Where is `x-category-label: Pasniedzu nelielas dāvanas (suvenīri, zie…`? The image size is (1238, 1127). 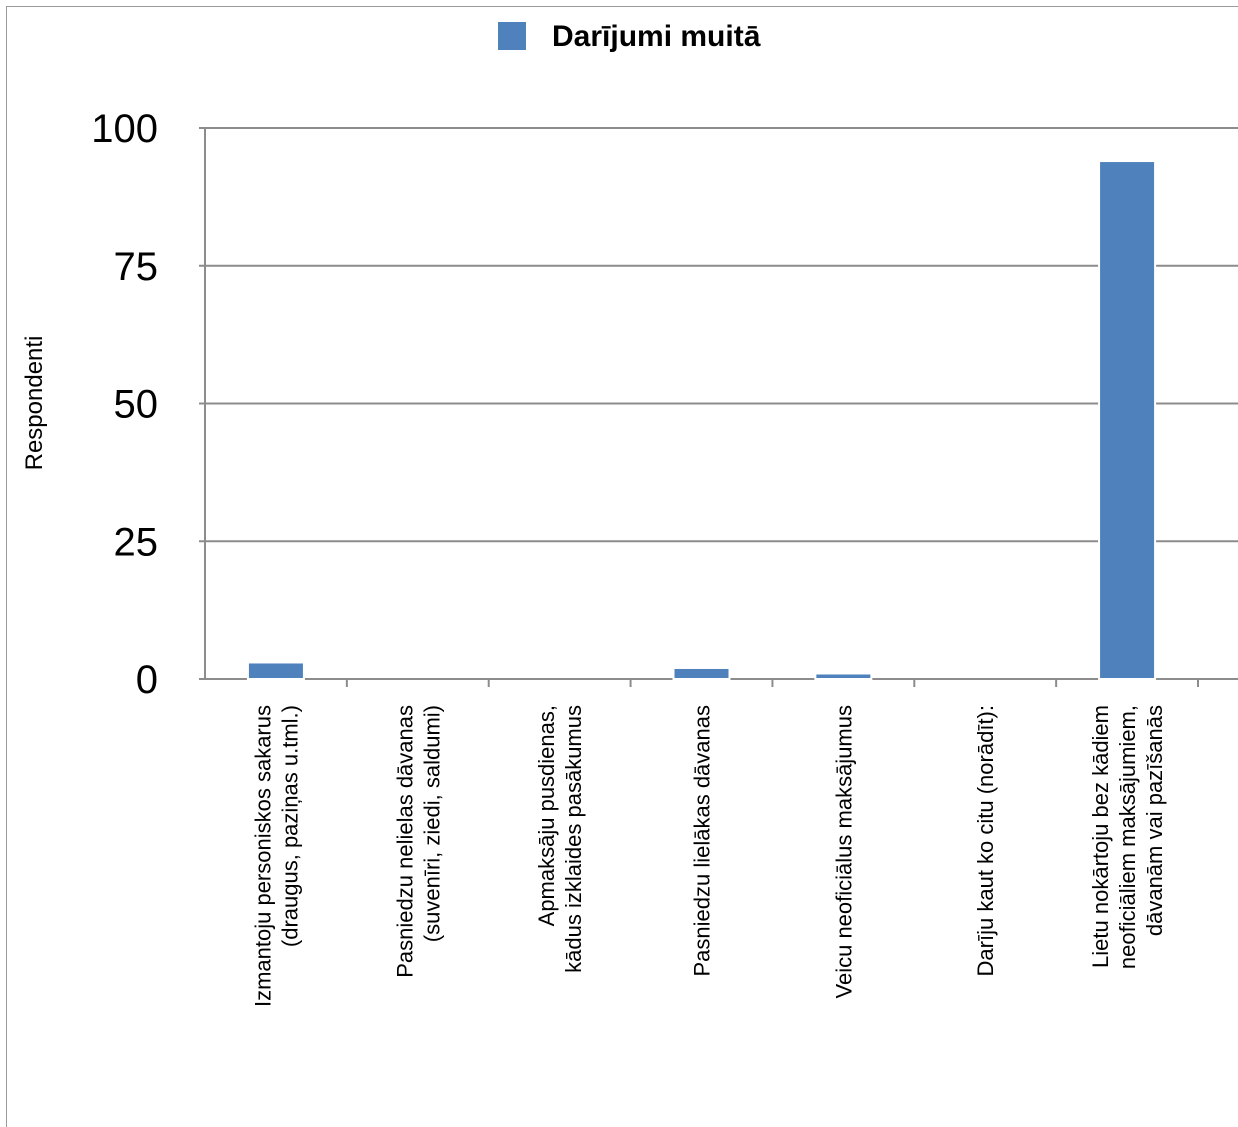
x-category-label: Pasniedzu nelielas dāvanas (suvenīri, zie… is located at coordinates (418, 841).